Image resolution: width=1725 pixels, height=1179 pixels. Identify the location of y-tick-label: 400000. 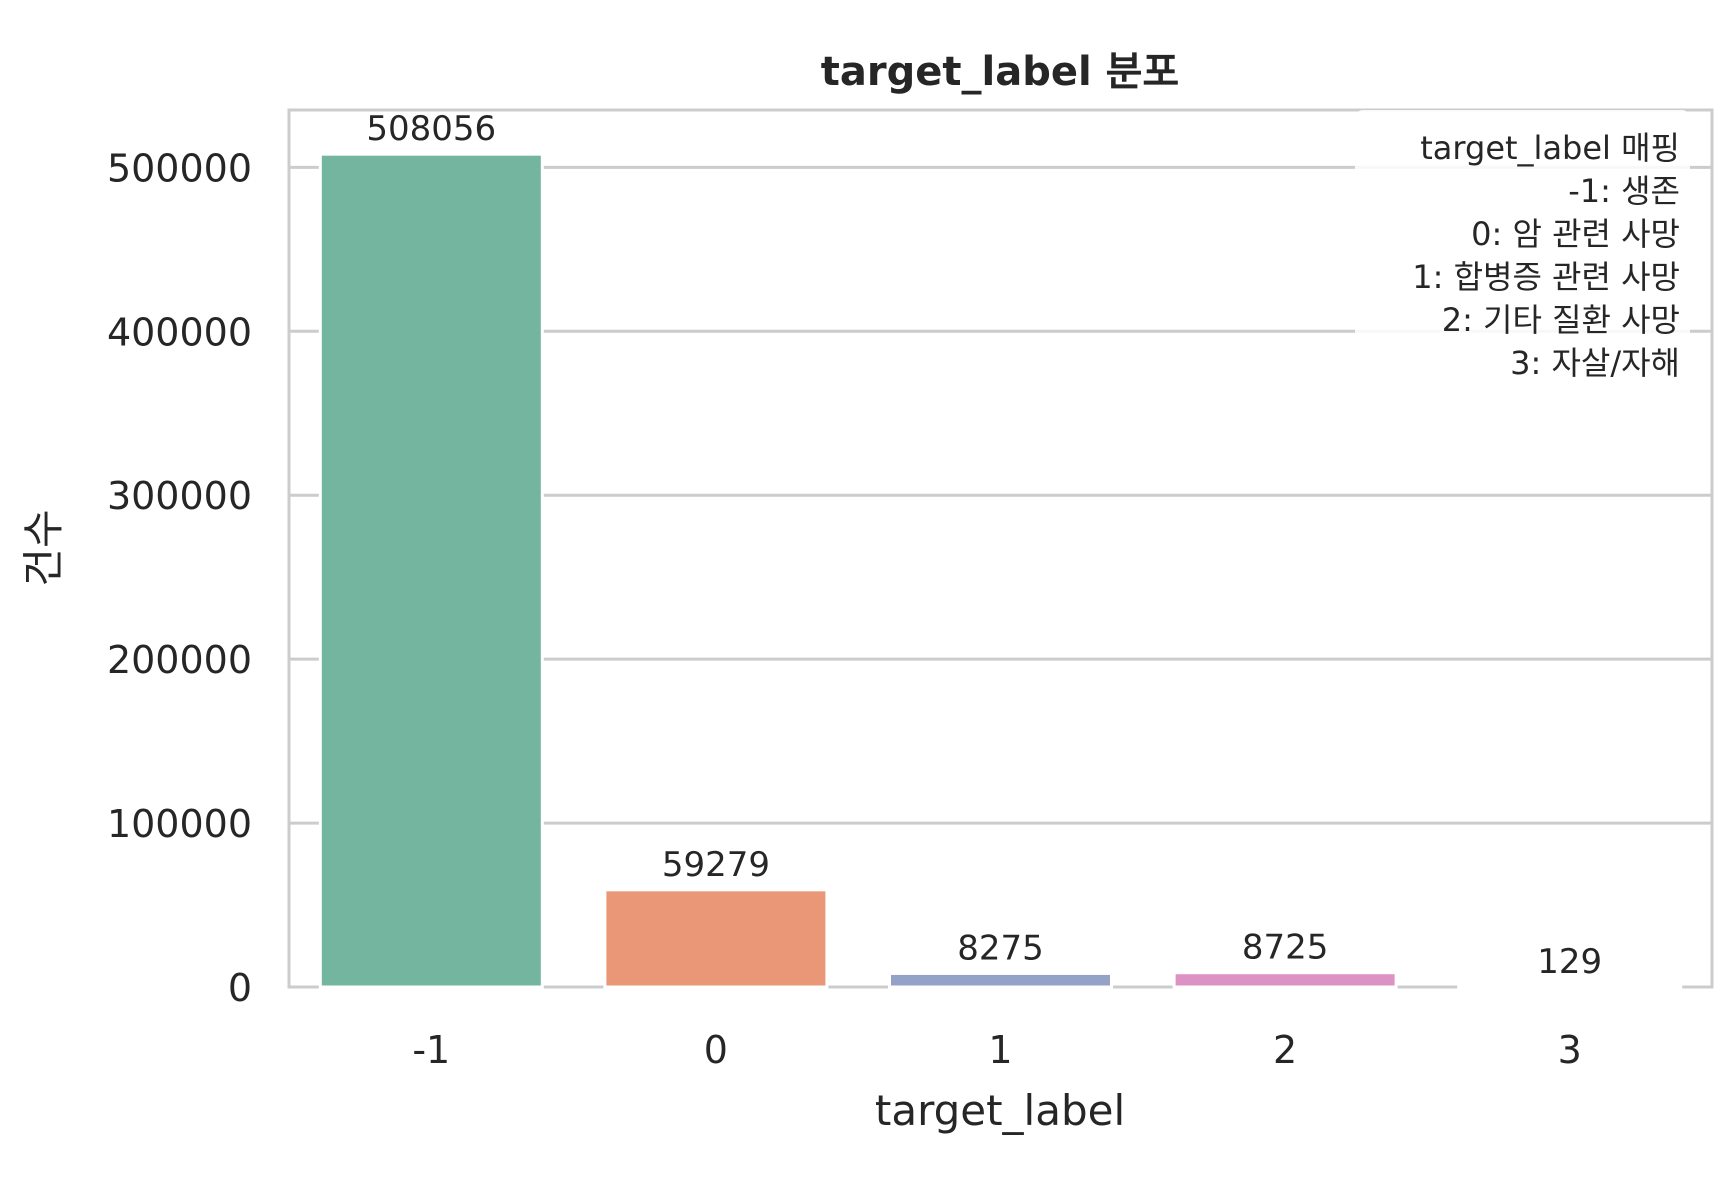
(179, 332).